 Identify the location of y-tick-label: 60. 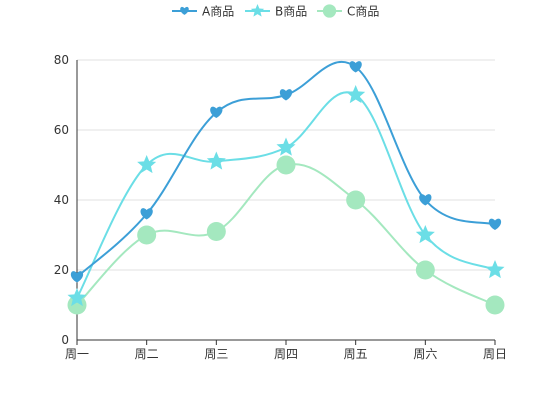
(61, 130).